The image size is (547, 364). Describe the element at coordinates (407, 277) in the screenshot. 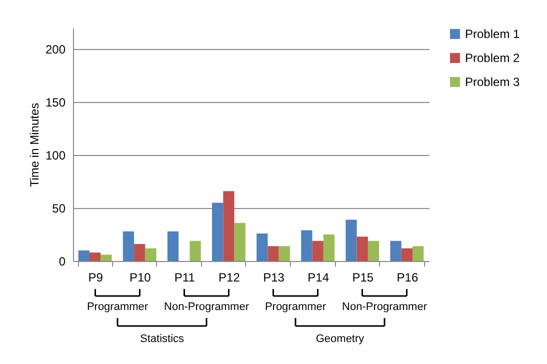

I see `x-tick-label: P16` at that location.